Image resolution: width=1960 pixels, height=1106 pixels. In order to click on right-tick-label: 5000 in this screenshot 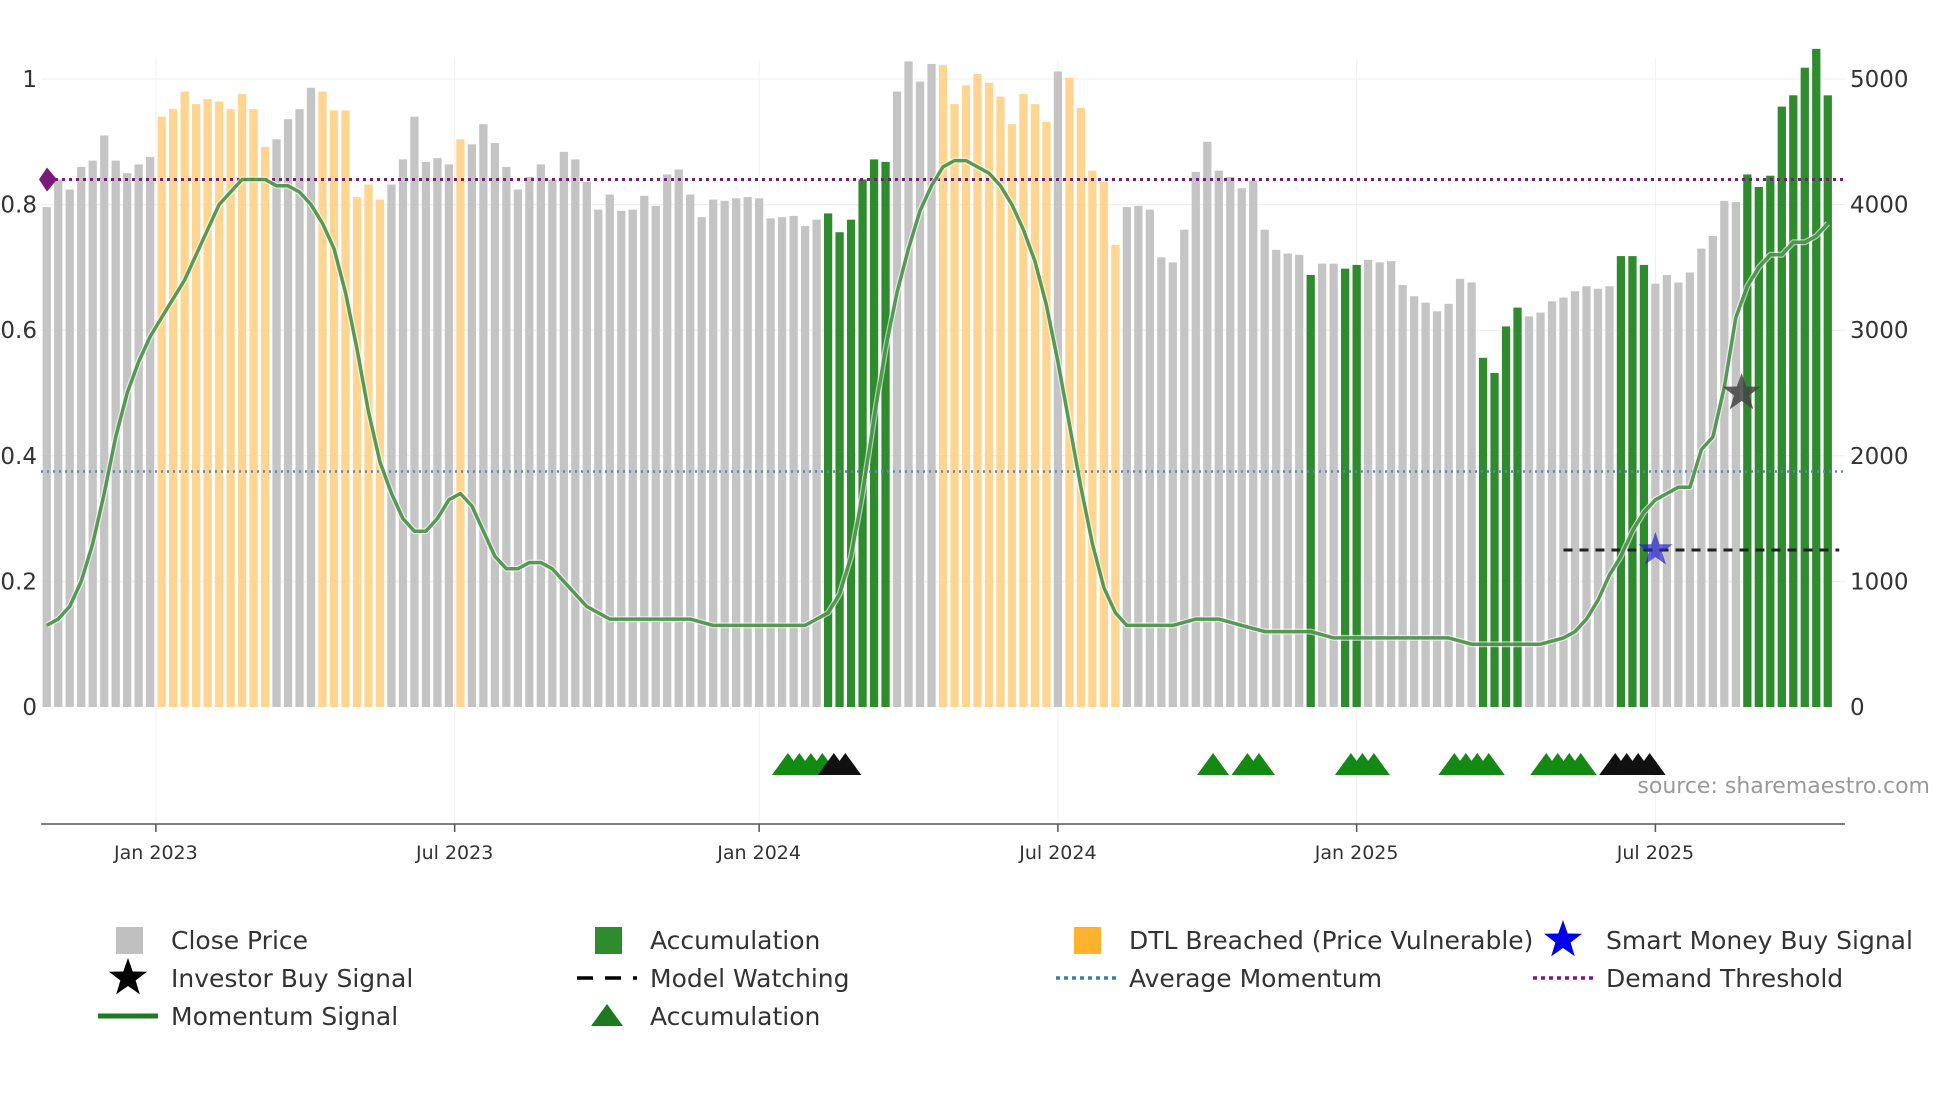, I will do `click(1879, 80)`.